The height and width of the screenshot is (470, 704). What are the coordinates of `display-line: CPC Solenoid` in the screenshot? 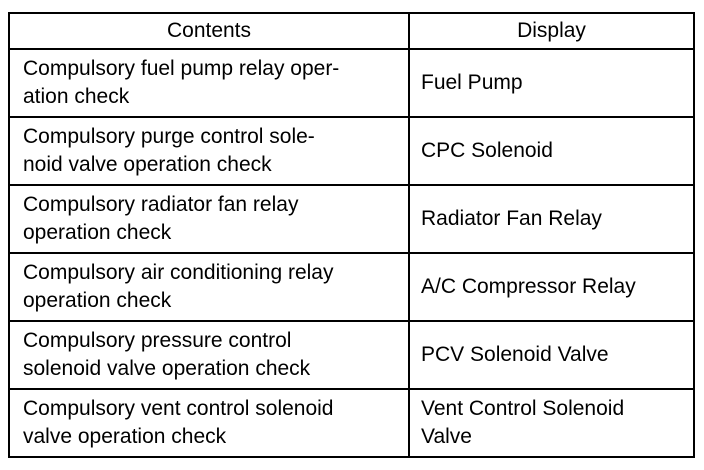 It's located at (487, 150).